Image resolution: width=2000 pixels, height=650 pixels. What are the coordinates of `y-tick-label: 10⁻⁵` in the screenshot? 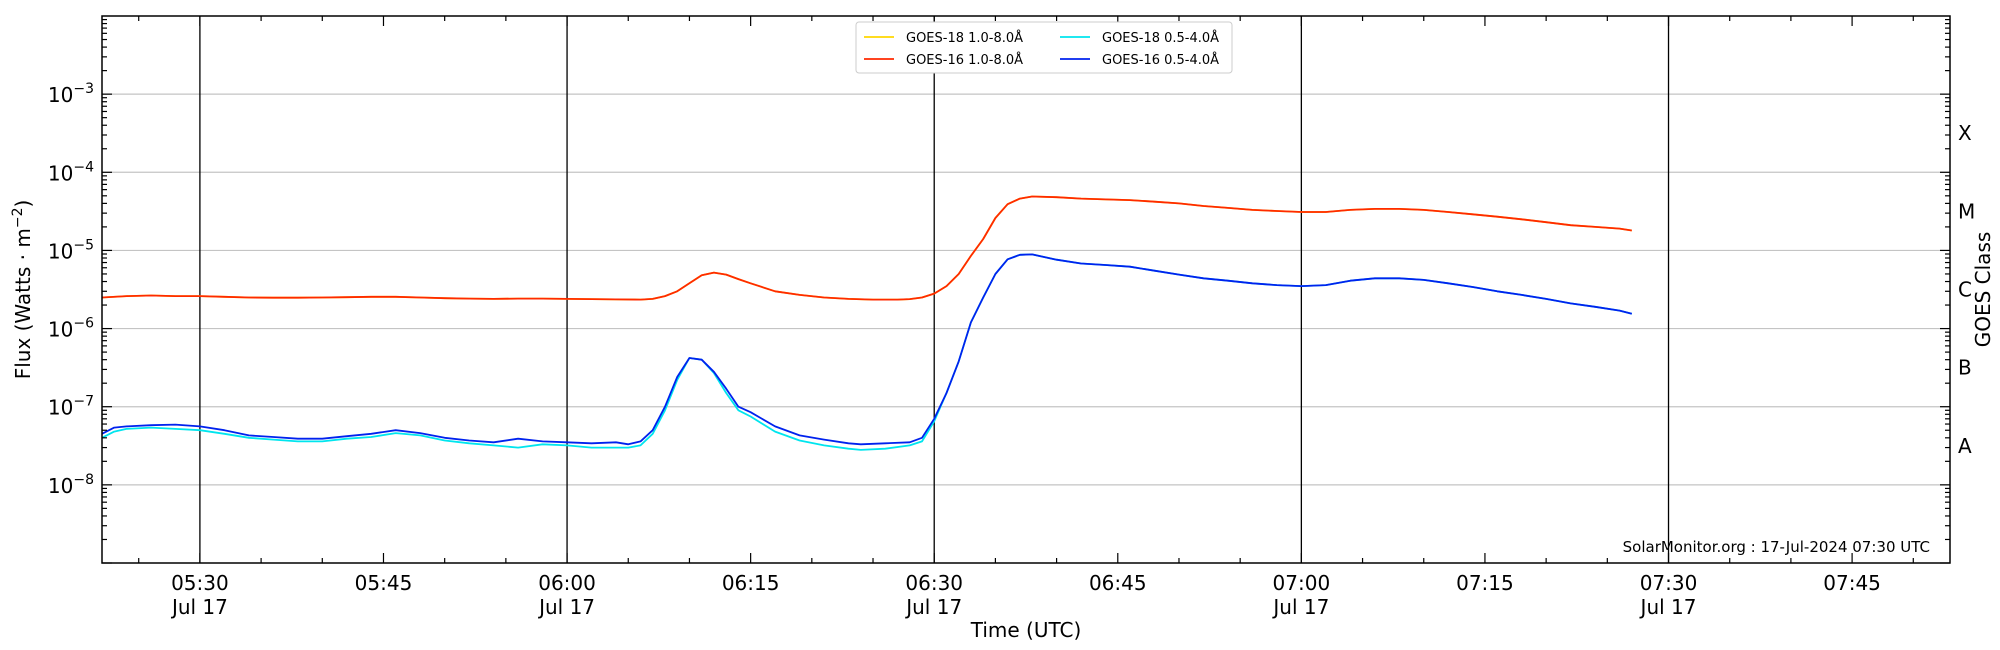 It's located at (71, 250).